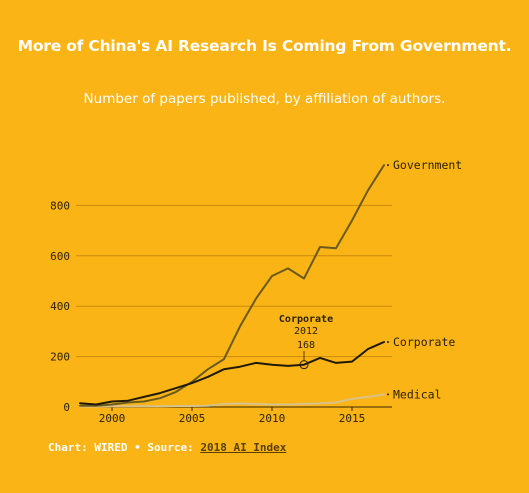 The width and height of the screenshot is (529, 493). I want to click on annotation-label: Corporate, so click(306, 319).